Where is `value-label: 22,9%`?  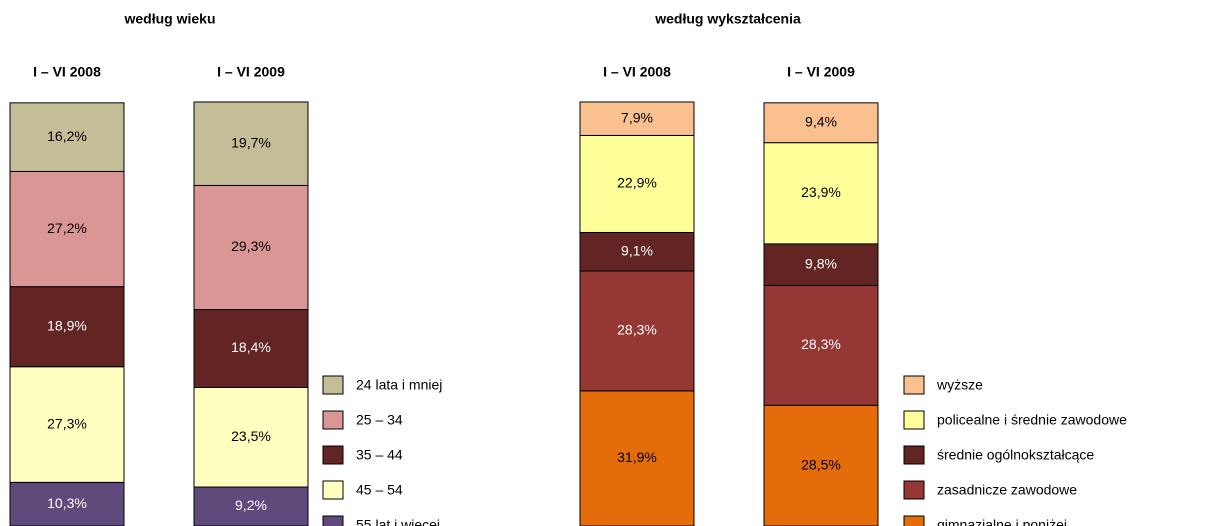 value-label: 22,9% is located at coordinates (637, 183).